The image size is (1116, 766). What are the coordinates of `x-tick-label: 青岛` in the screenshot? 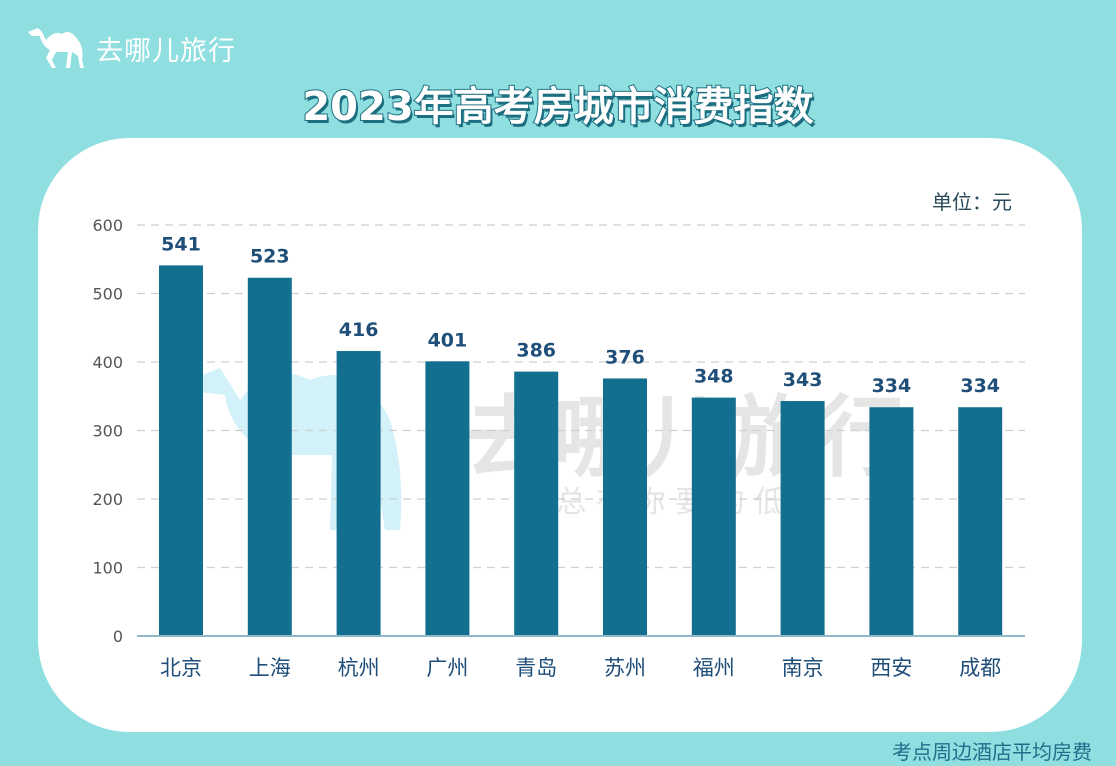 It's located at (536, 668).